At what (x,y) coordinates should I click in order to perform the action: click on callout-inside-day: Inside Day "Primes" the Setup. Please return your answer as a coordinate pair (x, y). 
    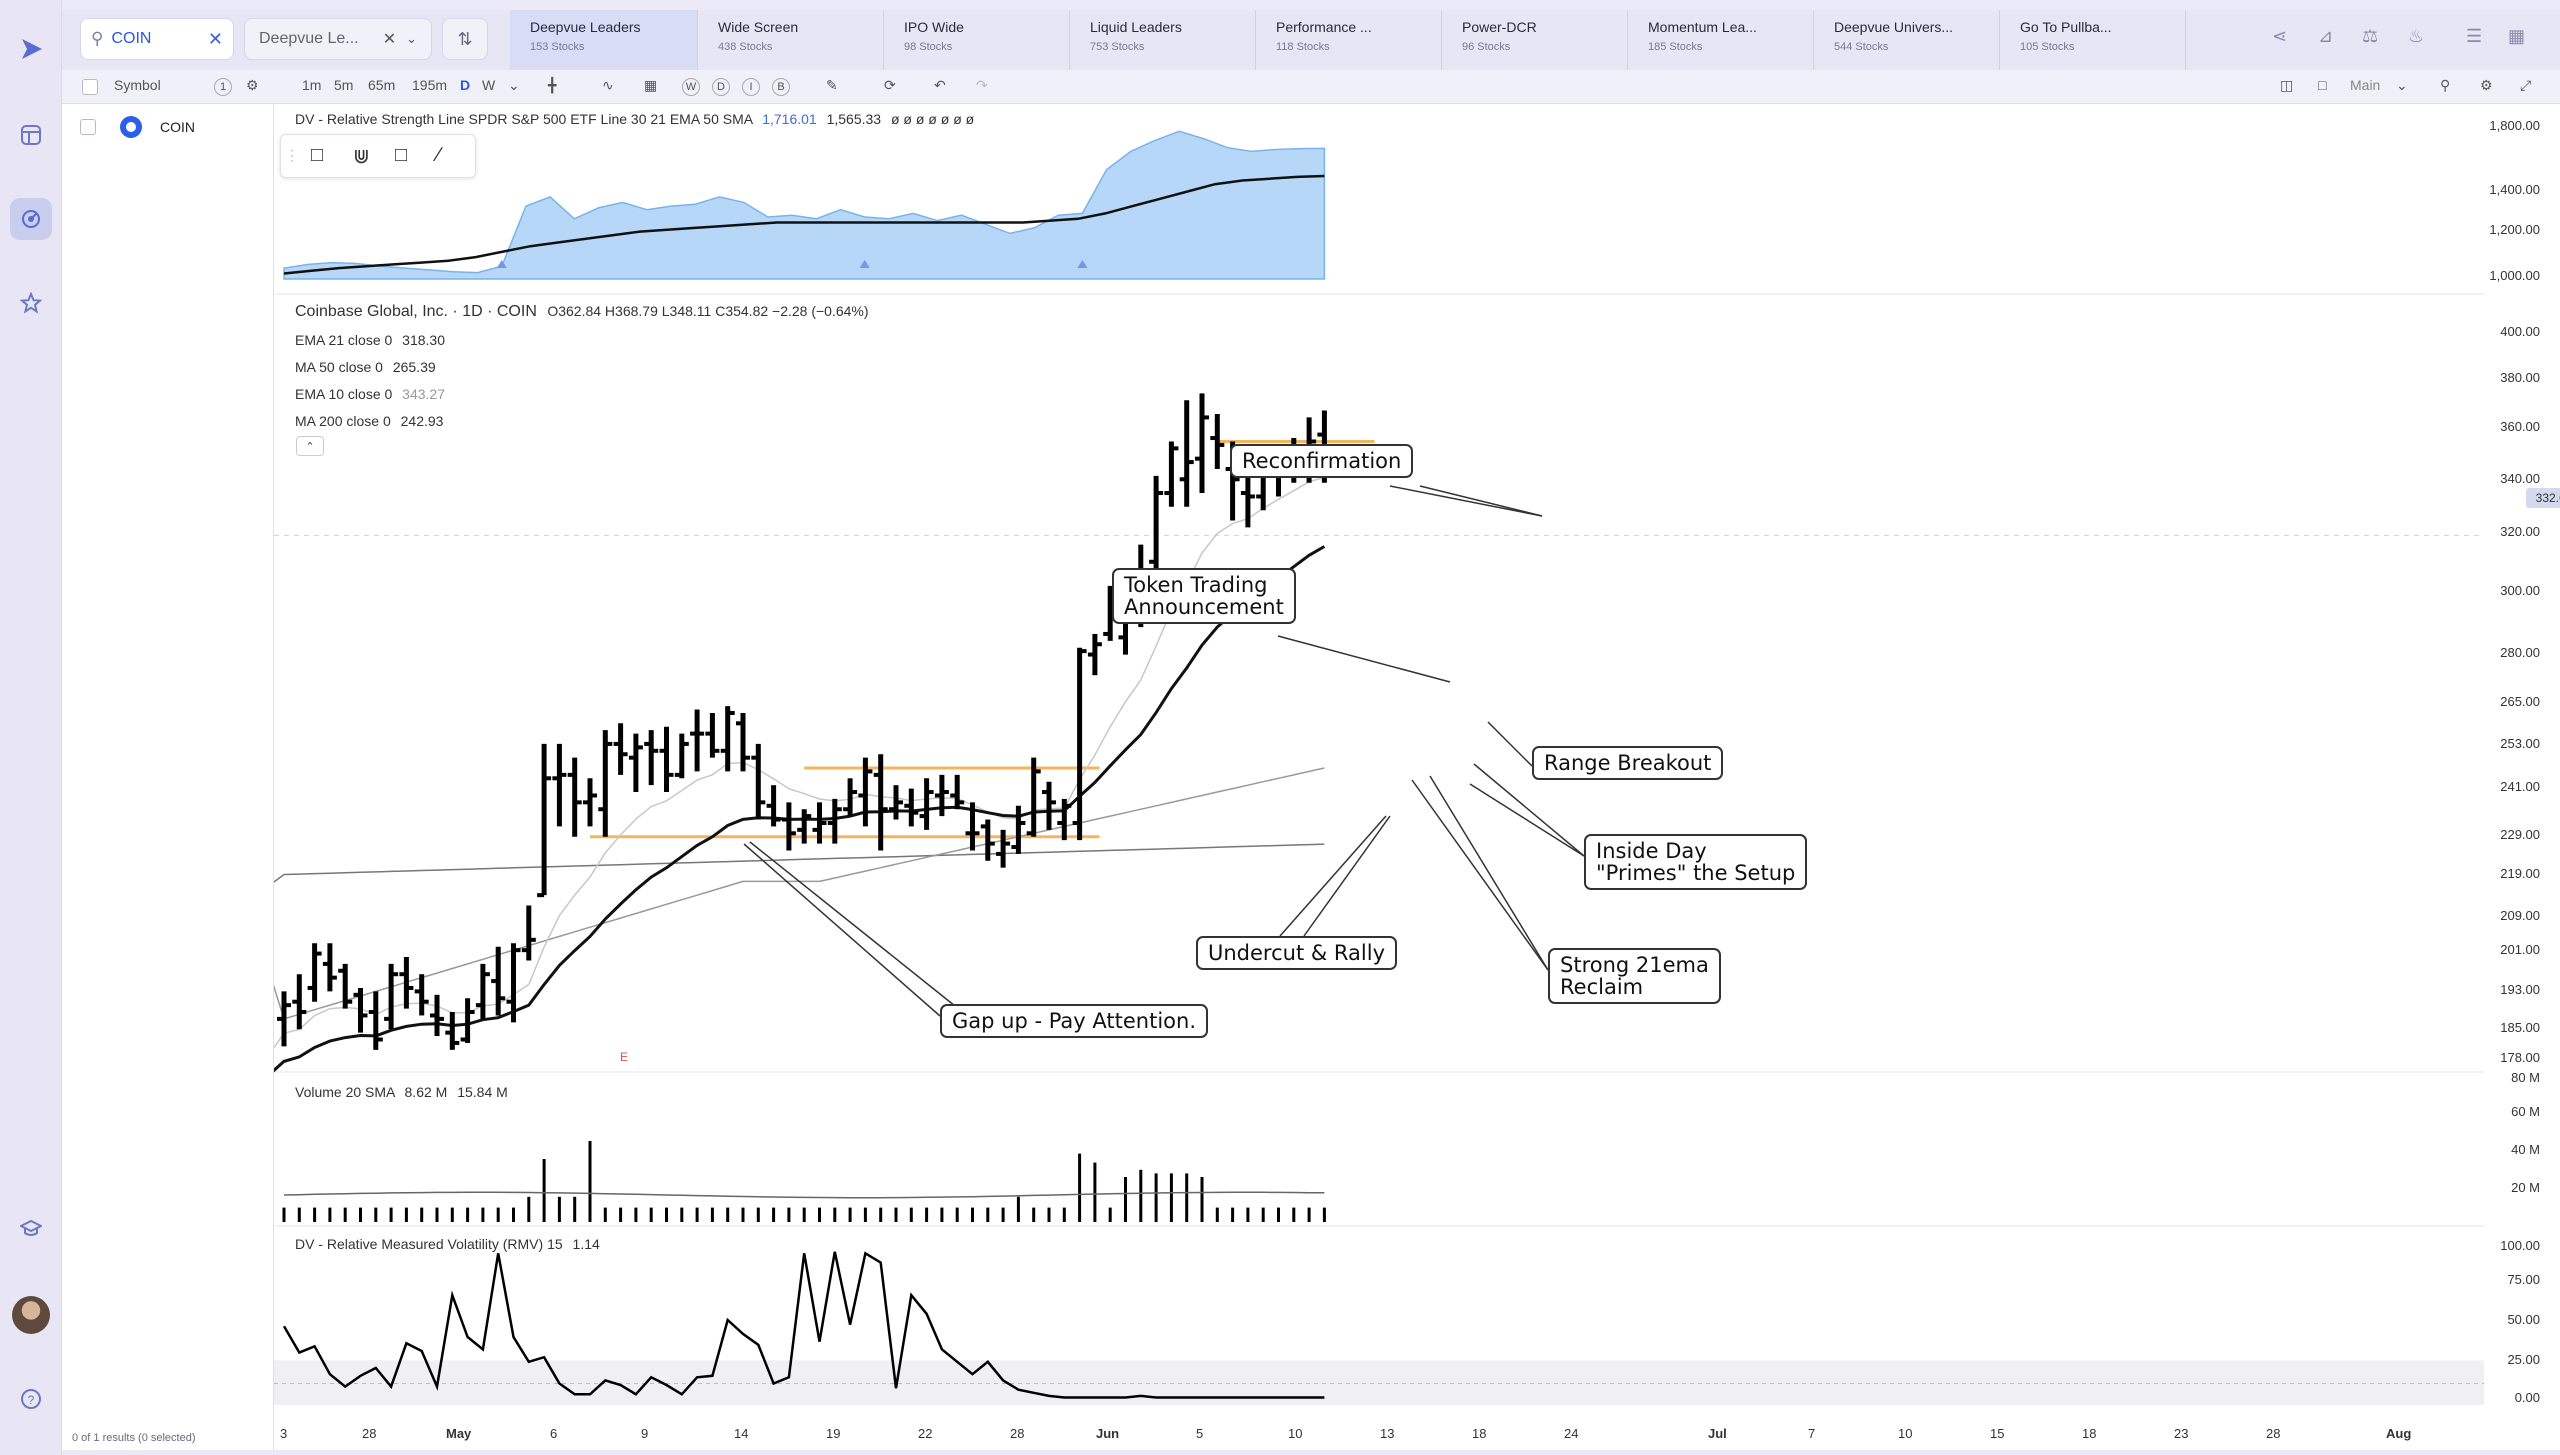
    Looking at the image, I should click on (1696, 862).